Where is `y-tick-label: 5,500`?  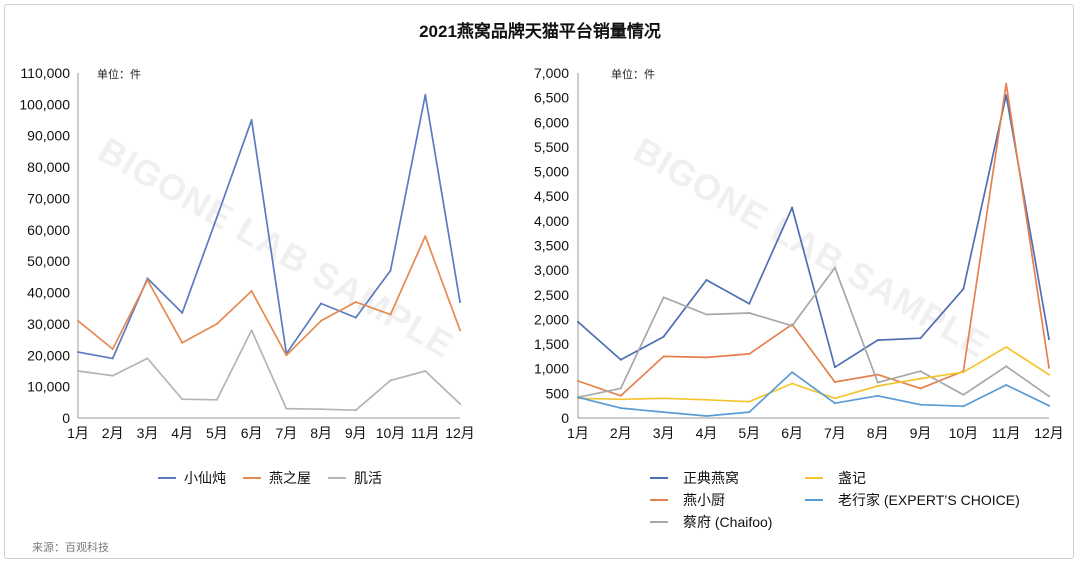
y-tick-label: 5,500 is located at coordinates (551, 147).